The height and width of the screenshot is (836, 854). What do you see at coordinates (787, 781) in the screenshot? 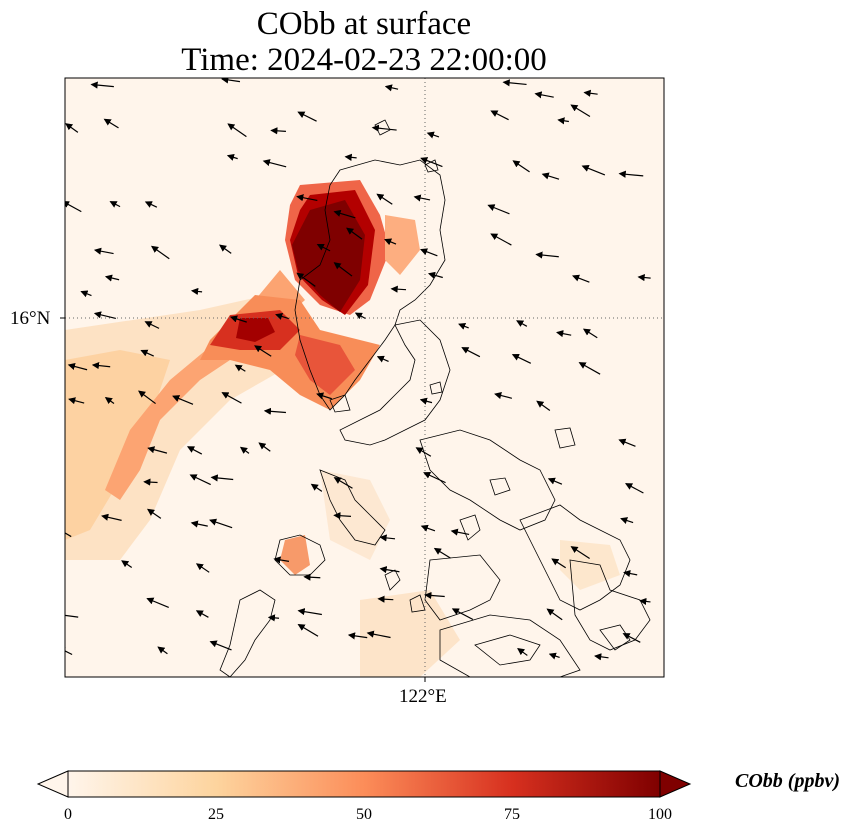
I see `colorbar-label: CObb (ppbv)` at bounding box center [787, 781].